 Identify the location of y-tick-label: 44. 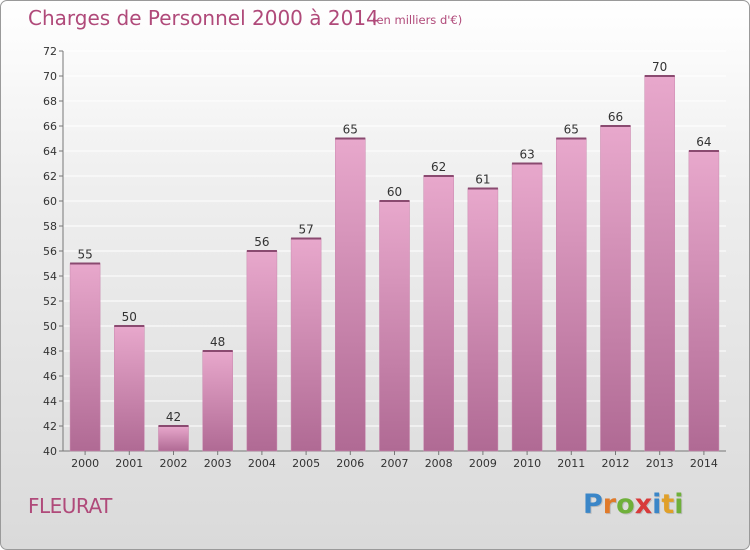
(50, 401).